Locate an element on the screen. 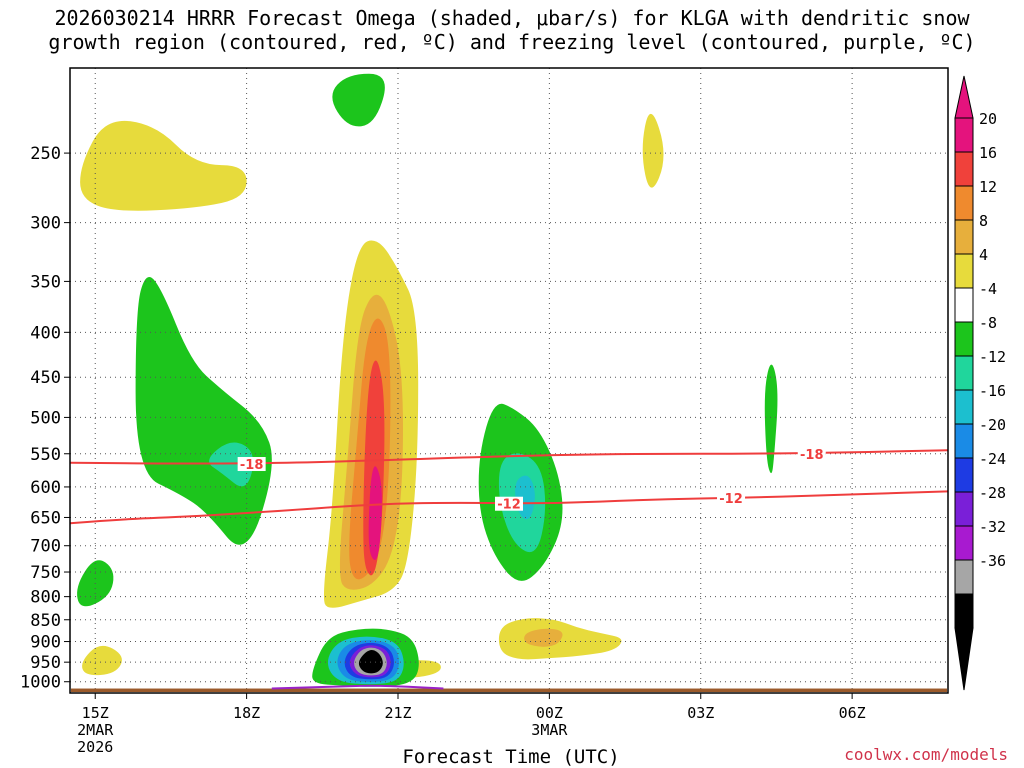  dgz-label--12-0: -12 is located at coordinates (509, 505).